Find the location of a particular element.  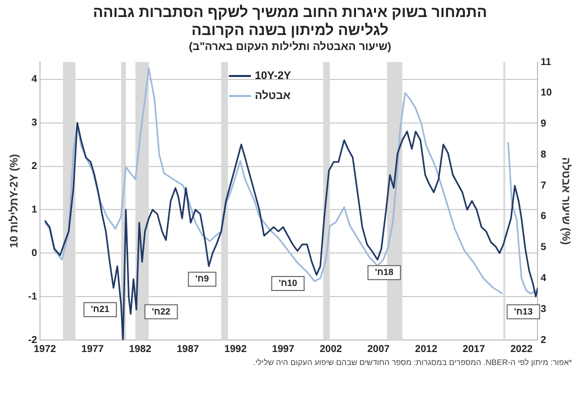

x-tick-label: 1987 is located at coordinates (188, 349).